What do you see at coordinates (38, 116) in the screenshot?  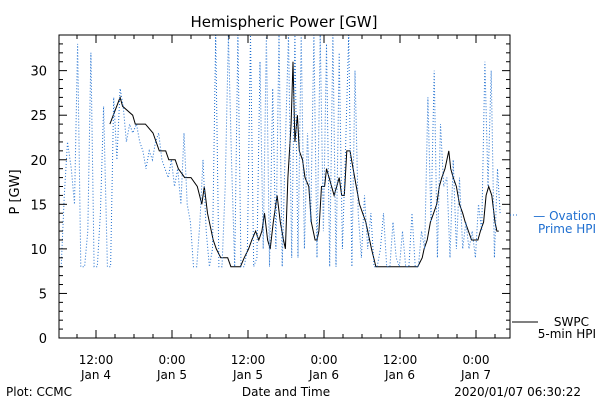 I see `y-tick-label: 25` at bounding box center [38, 116].